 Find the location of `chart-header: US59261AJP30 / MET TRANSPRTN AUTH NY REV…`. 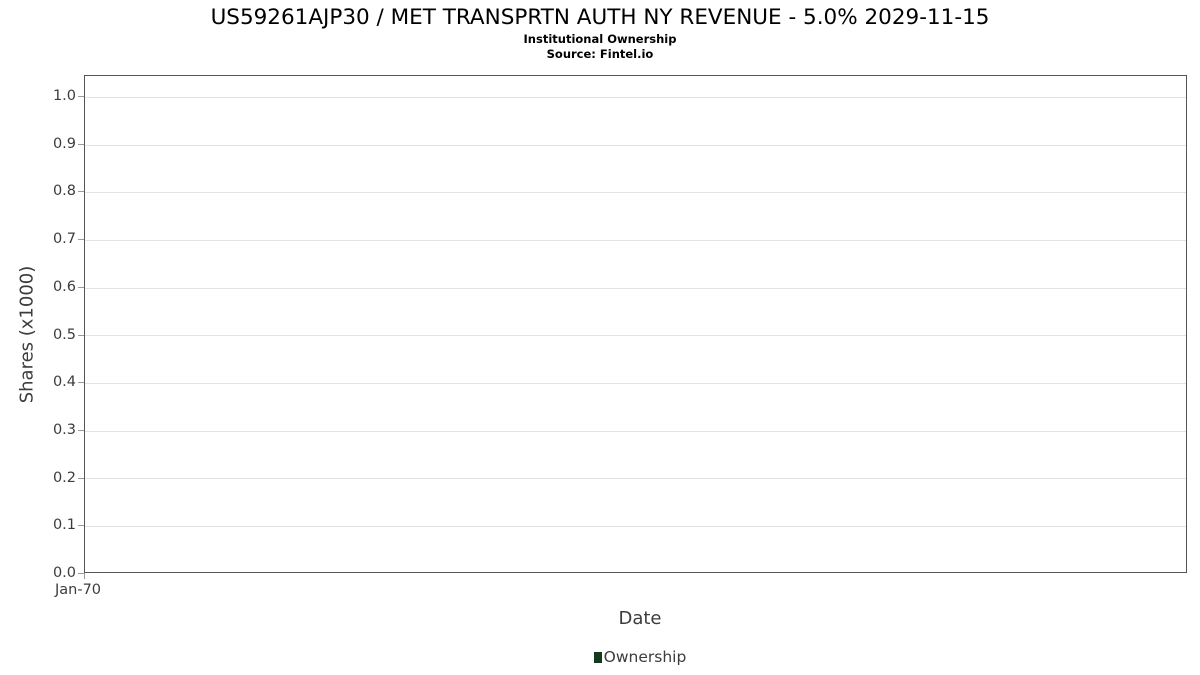

chart-header: US59261AJP30 / MET TRANSPRTN AUTH NY REV… is located at coordinates (600, 31).